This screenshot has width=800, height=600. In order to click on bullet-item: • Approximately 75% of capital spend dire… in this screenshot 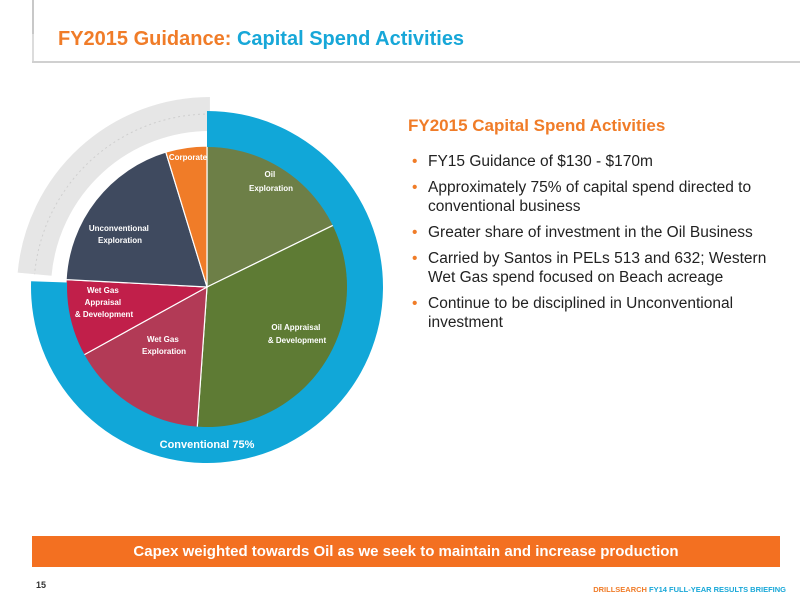, I will do `click(597, 197)`.